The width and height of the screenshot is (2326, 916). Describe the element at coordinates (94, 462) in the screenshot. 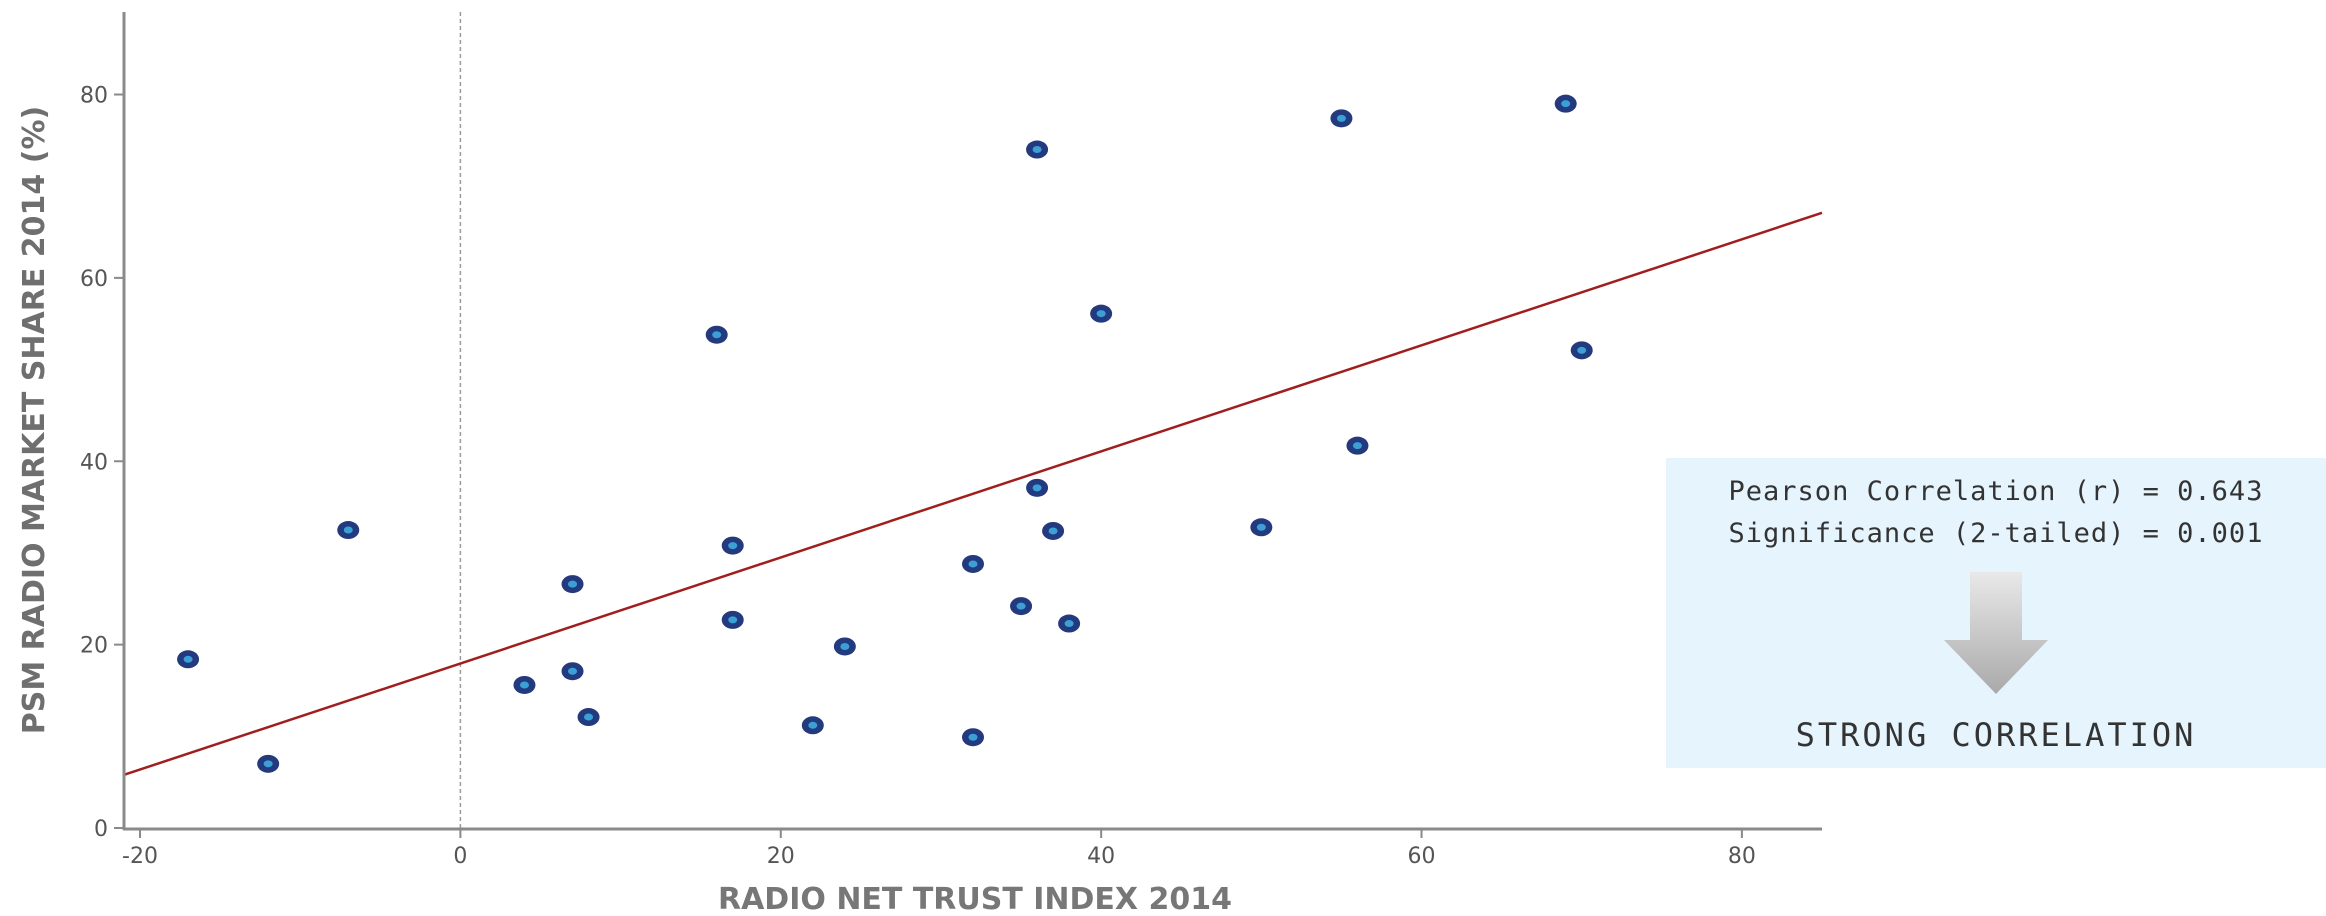

I see `y-tick-label: 40` at that location.